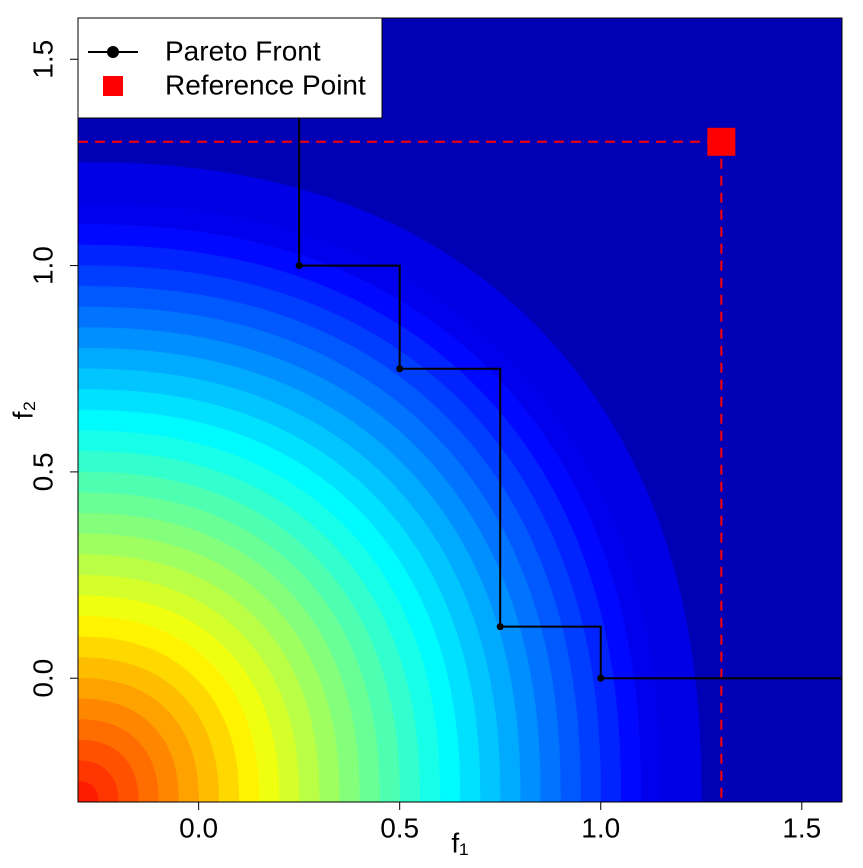 The height and width of the screenshot is (868, 863). I want to click on legend-label: Pareto Front, so click(243, 50).